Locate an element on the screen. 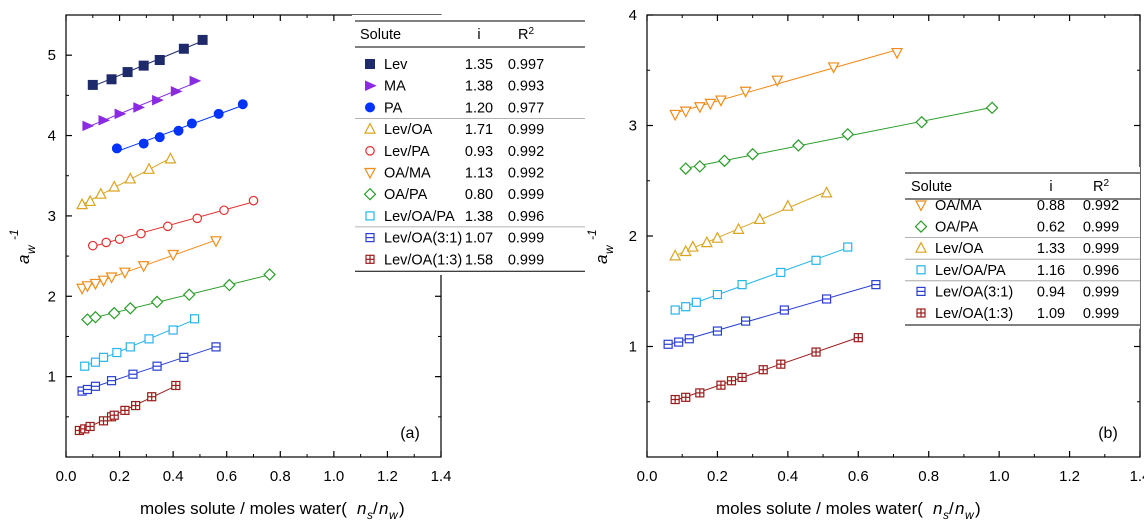  y-axis-title-b-sup: -1 is located at coordinates (592, 234).